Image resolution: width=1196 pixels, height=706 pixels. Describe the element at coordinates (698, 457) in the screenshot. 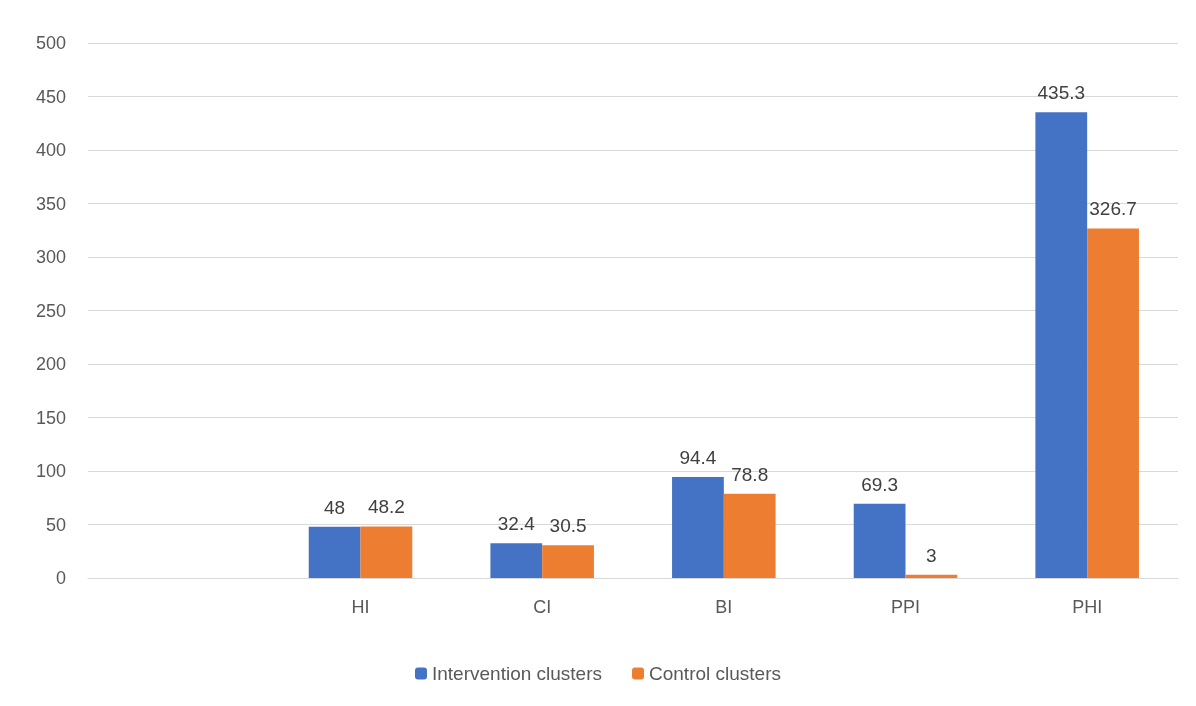

I see `data-label: 94.4` at that location.